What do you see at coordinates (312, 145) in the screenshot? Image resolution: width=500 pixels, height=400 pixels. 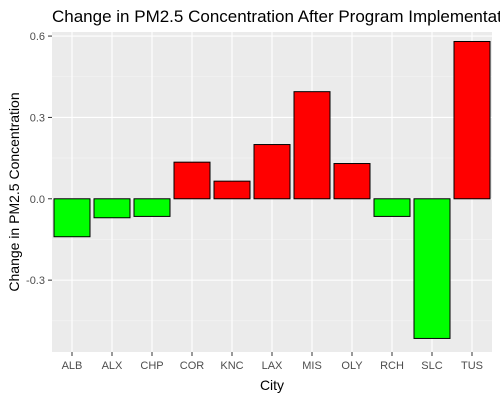 I see `bar-mis` at bounding box center [312, 145].